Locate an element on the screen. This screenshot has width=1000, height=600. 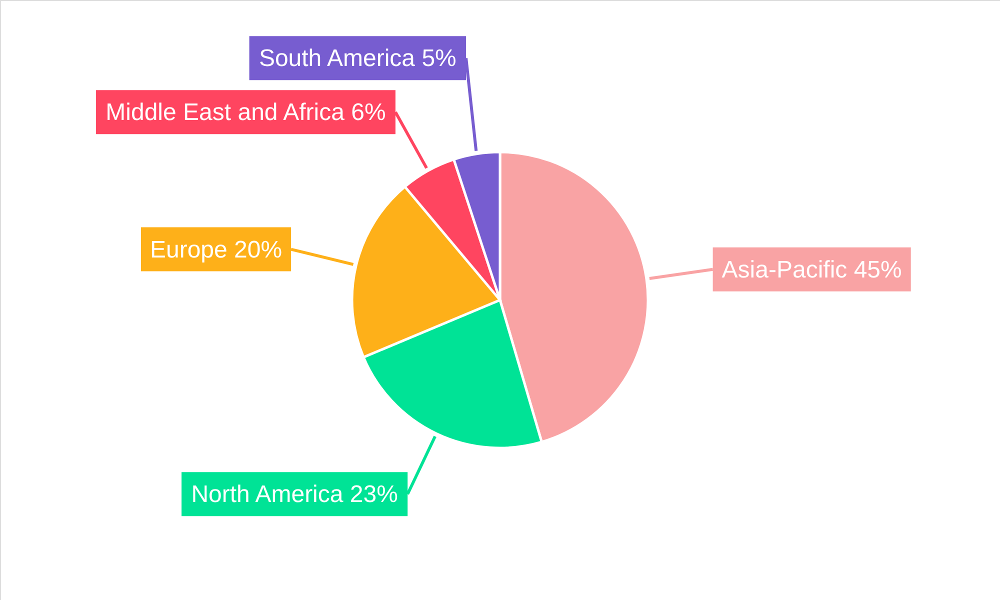
slice-label: South America 5% is located at coordinates (357, 58).